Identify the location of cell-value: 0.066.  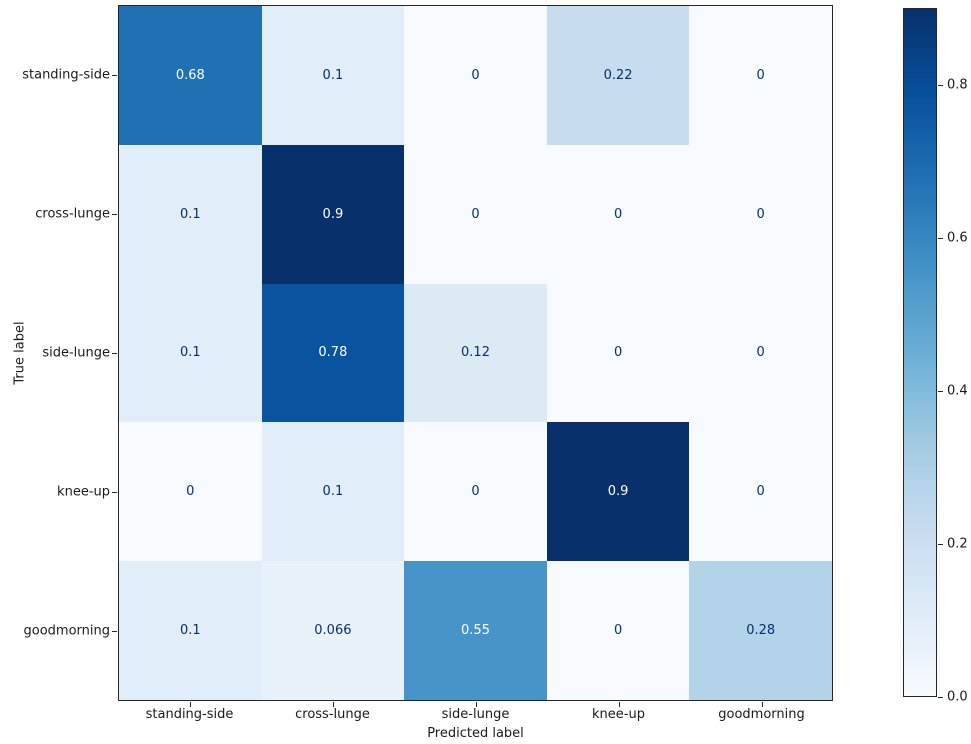
(333, 631).